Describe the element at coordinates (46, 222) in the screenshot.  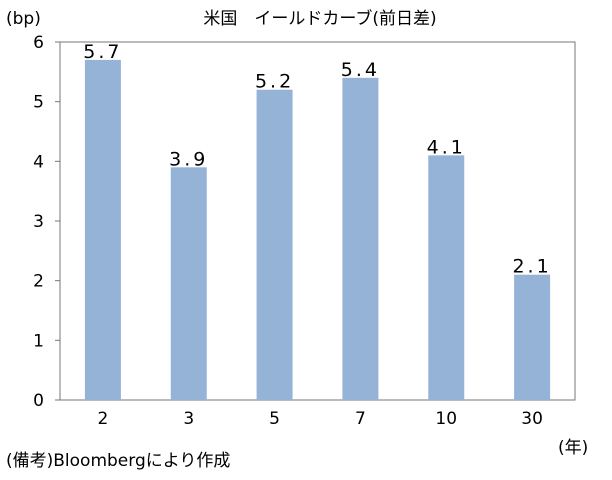
I see `y-tick-labels: 0 1 2 3 4 5 6` at that location.